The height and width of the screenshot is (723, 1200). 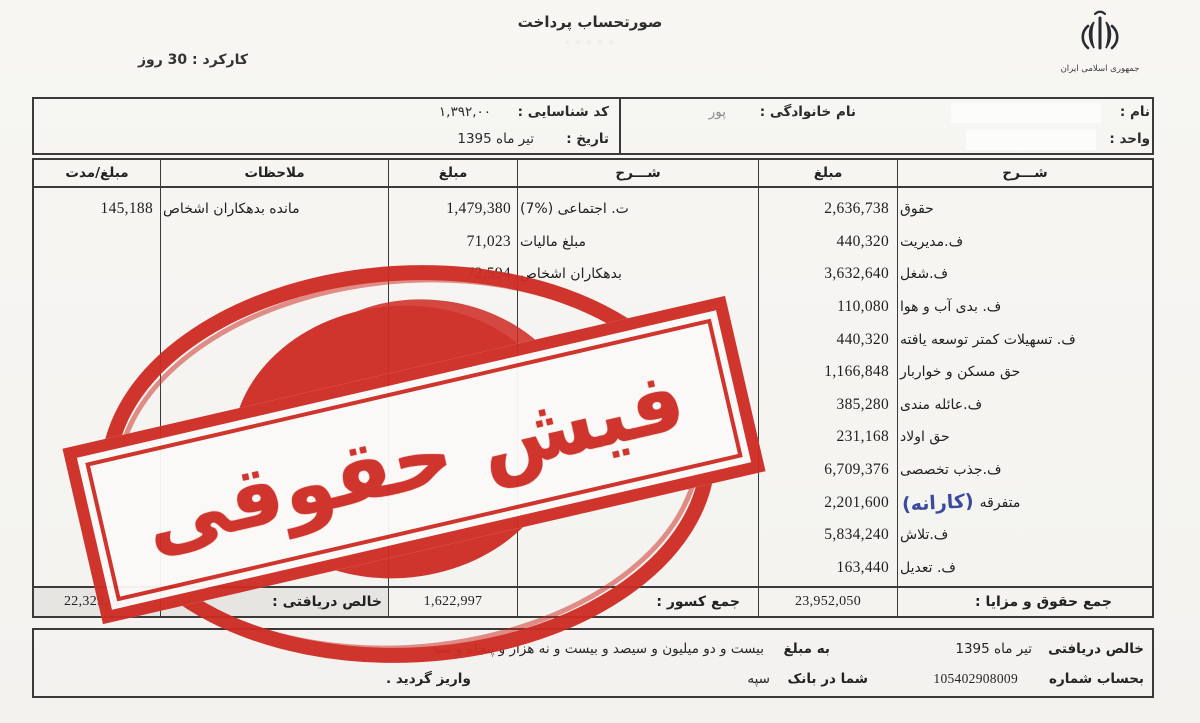 I want to click on family-name-value: پور, so click(x=717, y=112).